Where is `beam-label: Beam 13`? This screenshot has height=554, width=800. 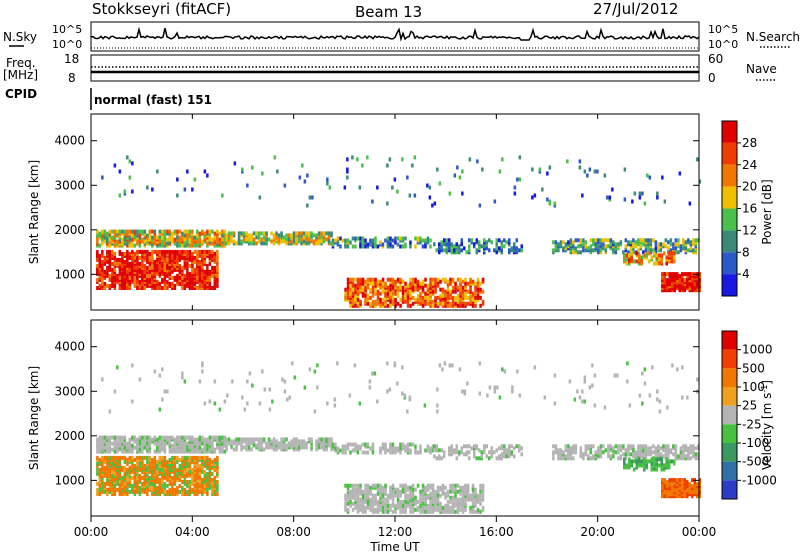
beam-label: Beam 13 is located at coordinates (388, 12).